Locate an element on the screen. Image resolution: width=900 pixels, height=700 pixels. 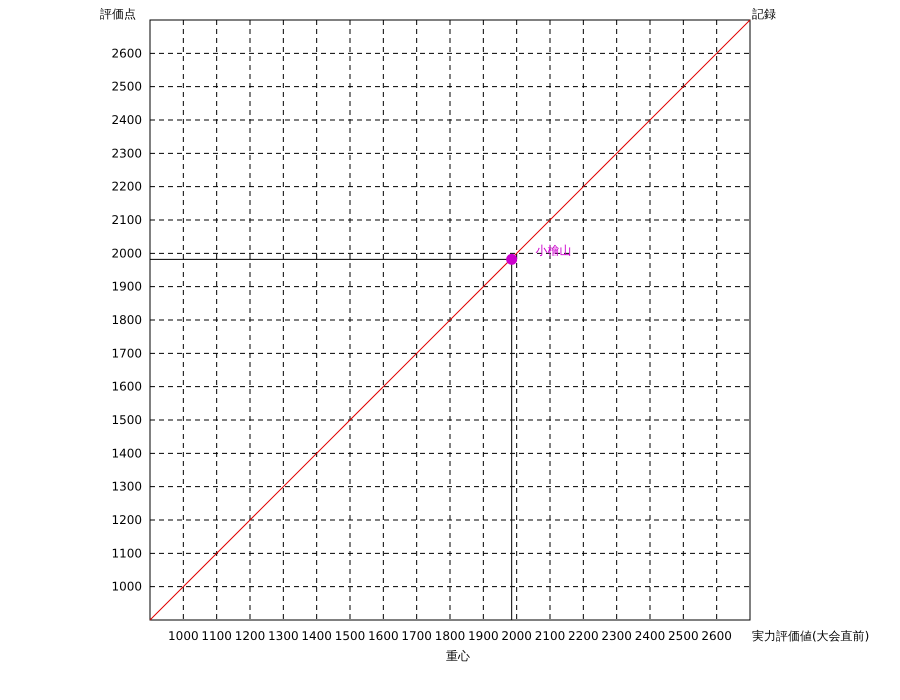
y-tick-label: 2500 is located at coordinates (126, 87).